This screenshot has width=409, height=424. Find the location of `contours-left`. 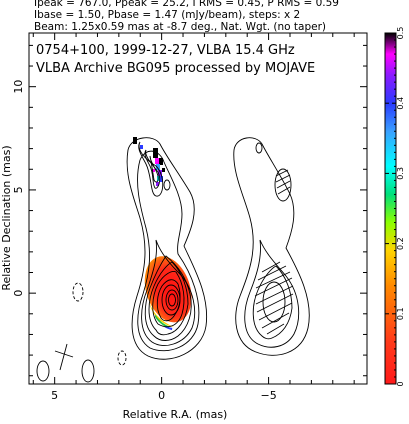

contours-left is located at coordinates (167, 248).